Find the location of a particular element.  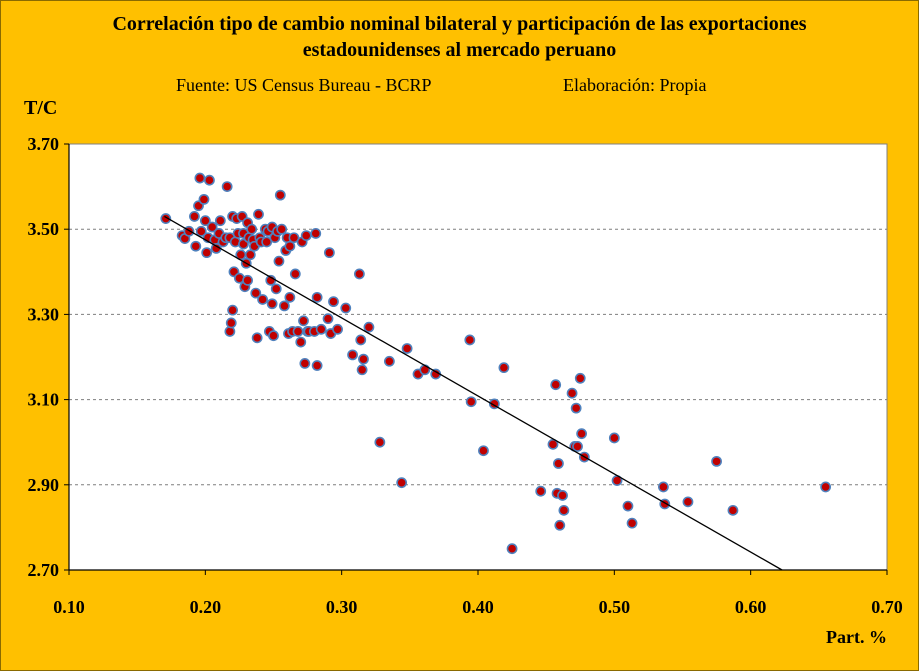

y-tick-label: 3.50 is located at coordinates (44, 229).